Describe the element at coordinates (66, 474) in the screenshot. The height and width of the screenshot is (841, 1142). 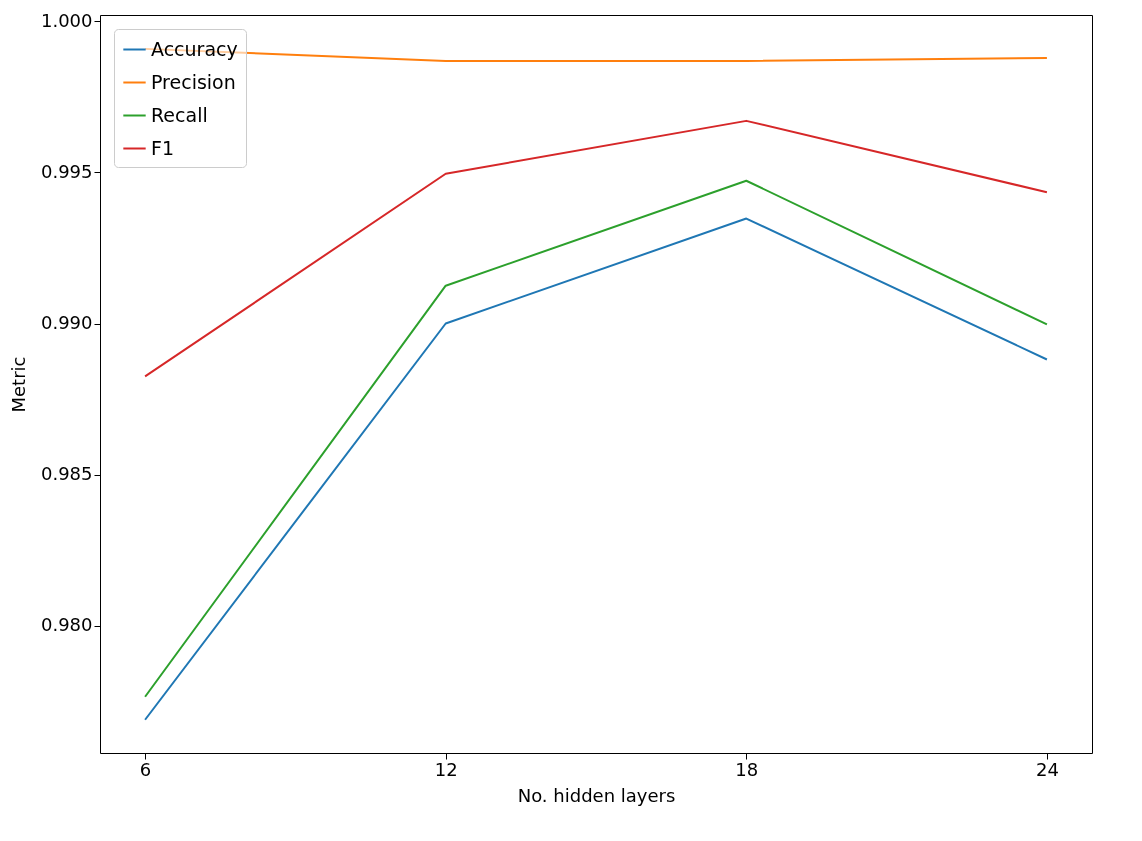
I see `y-tick-label: 0.985` at that location.